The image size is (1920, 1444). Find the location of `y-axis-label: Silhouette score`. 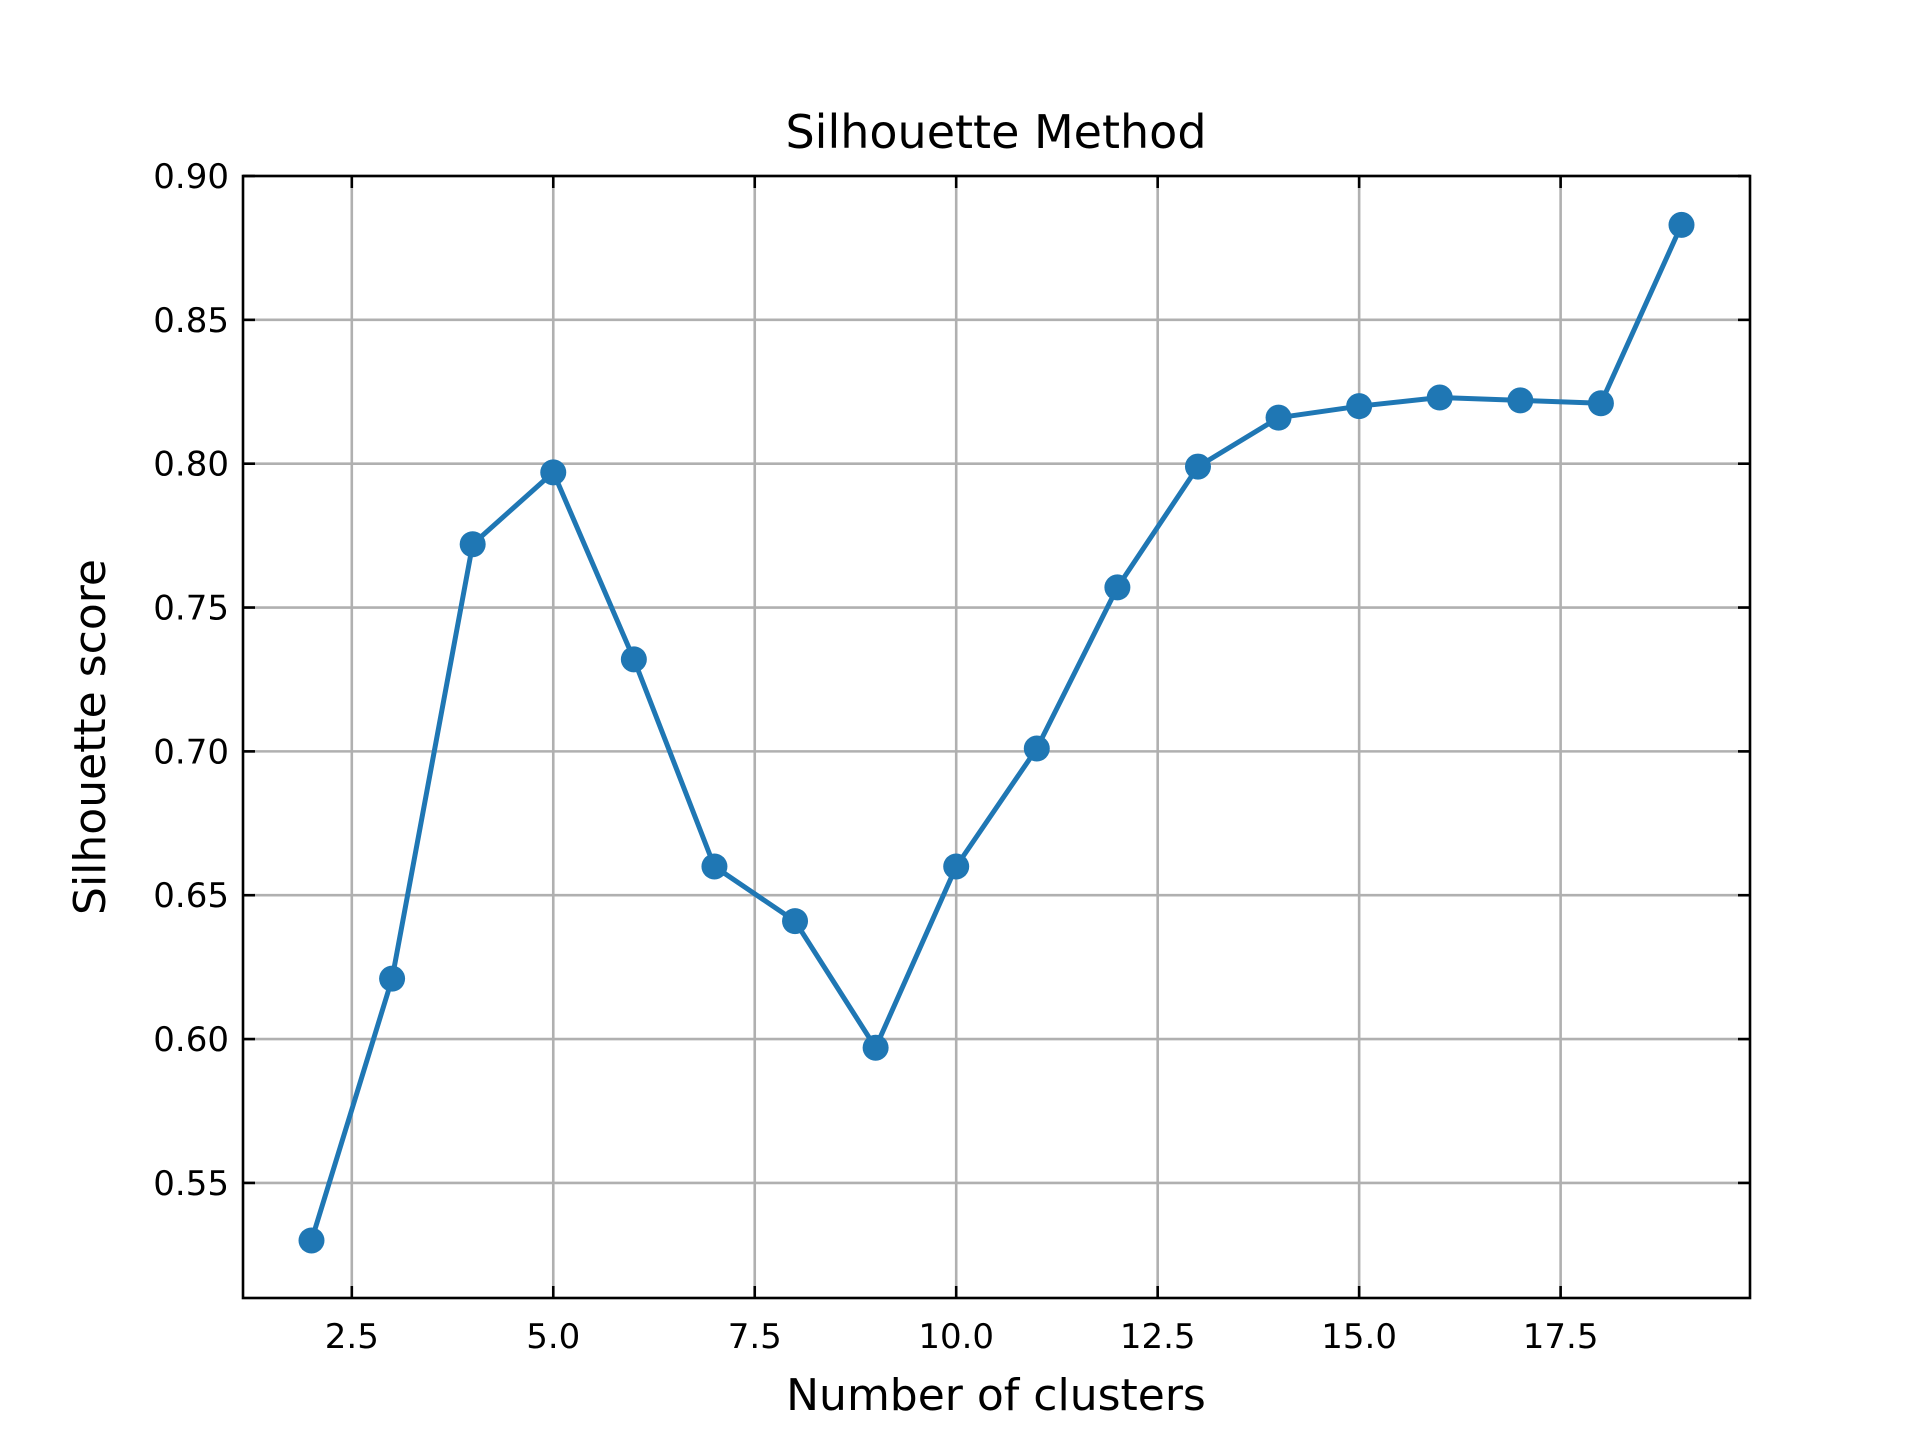

y-axis-label: Silhouette score is located at coordinates (90, 737).